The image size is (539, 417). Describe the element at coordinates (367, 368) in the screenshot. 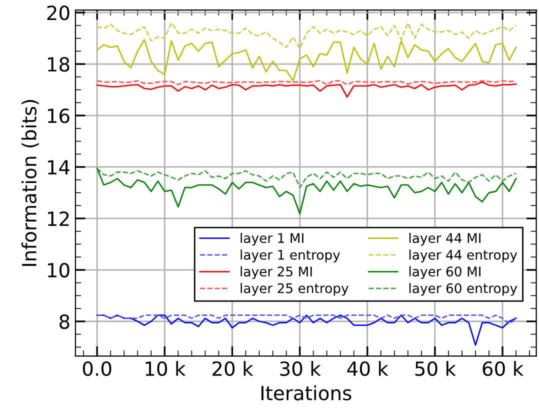

I see `x-tick-label: 40 k` at that location.